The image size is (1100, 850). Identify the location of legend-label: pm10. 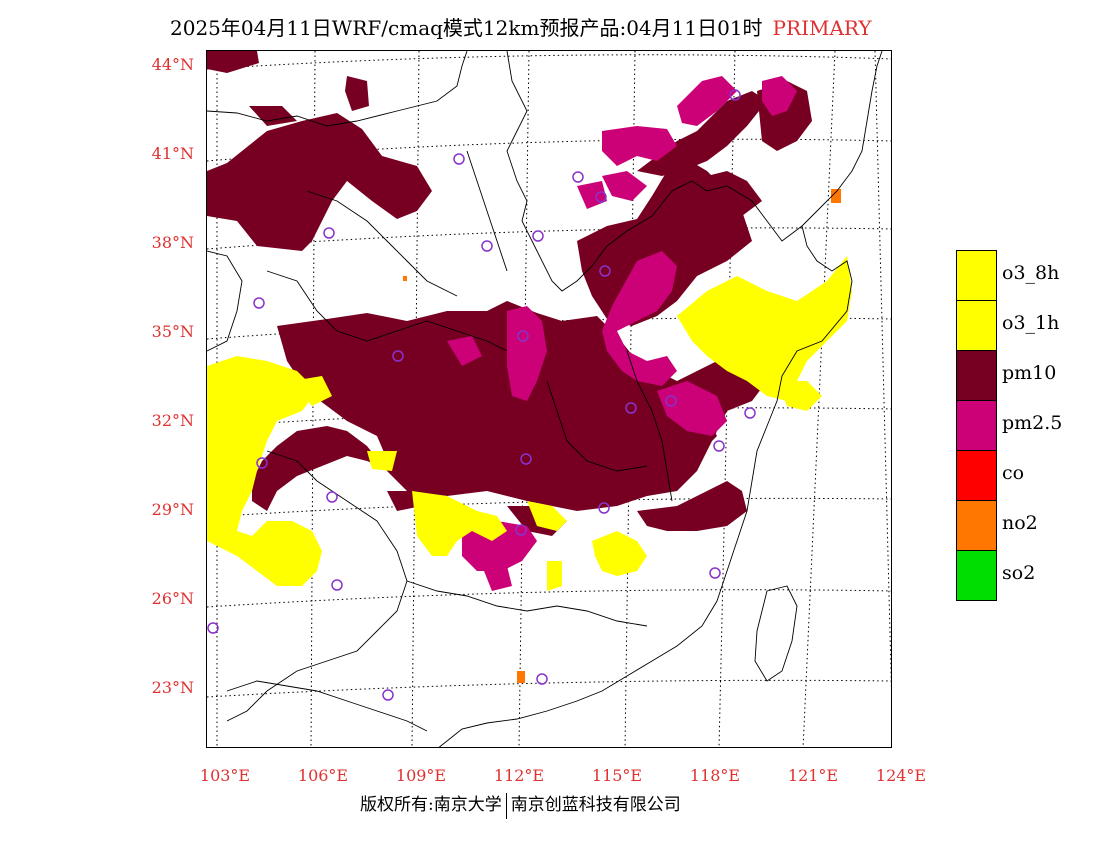
(1029, 373).